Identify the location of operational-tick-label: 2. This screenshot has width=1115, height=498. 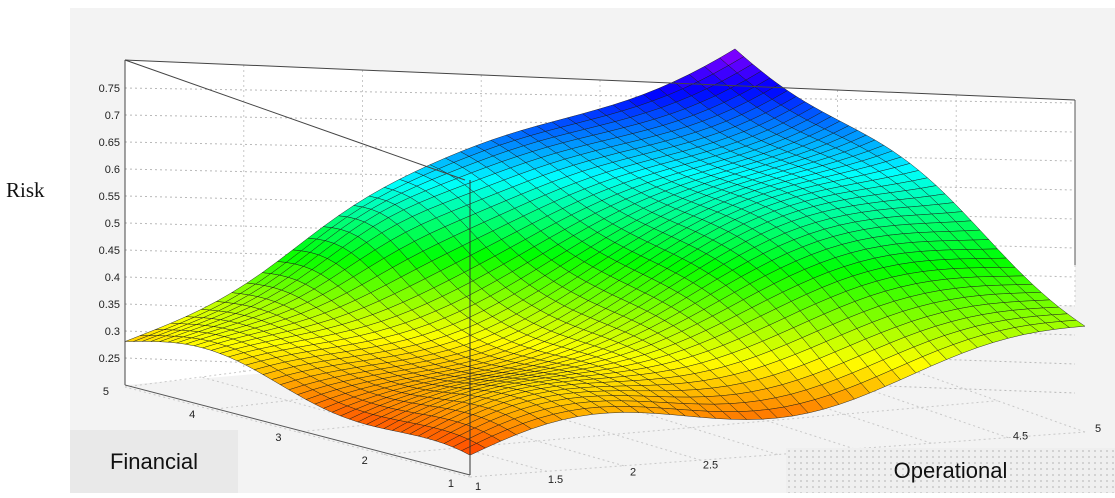
(633, 473).